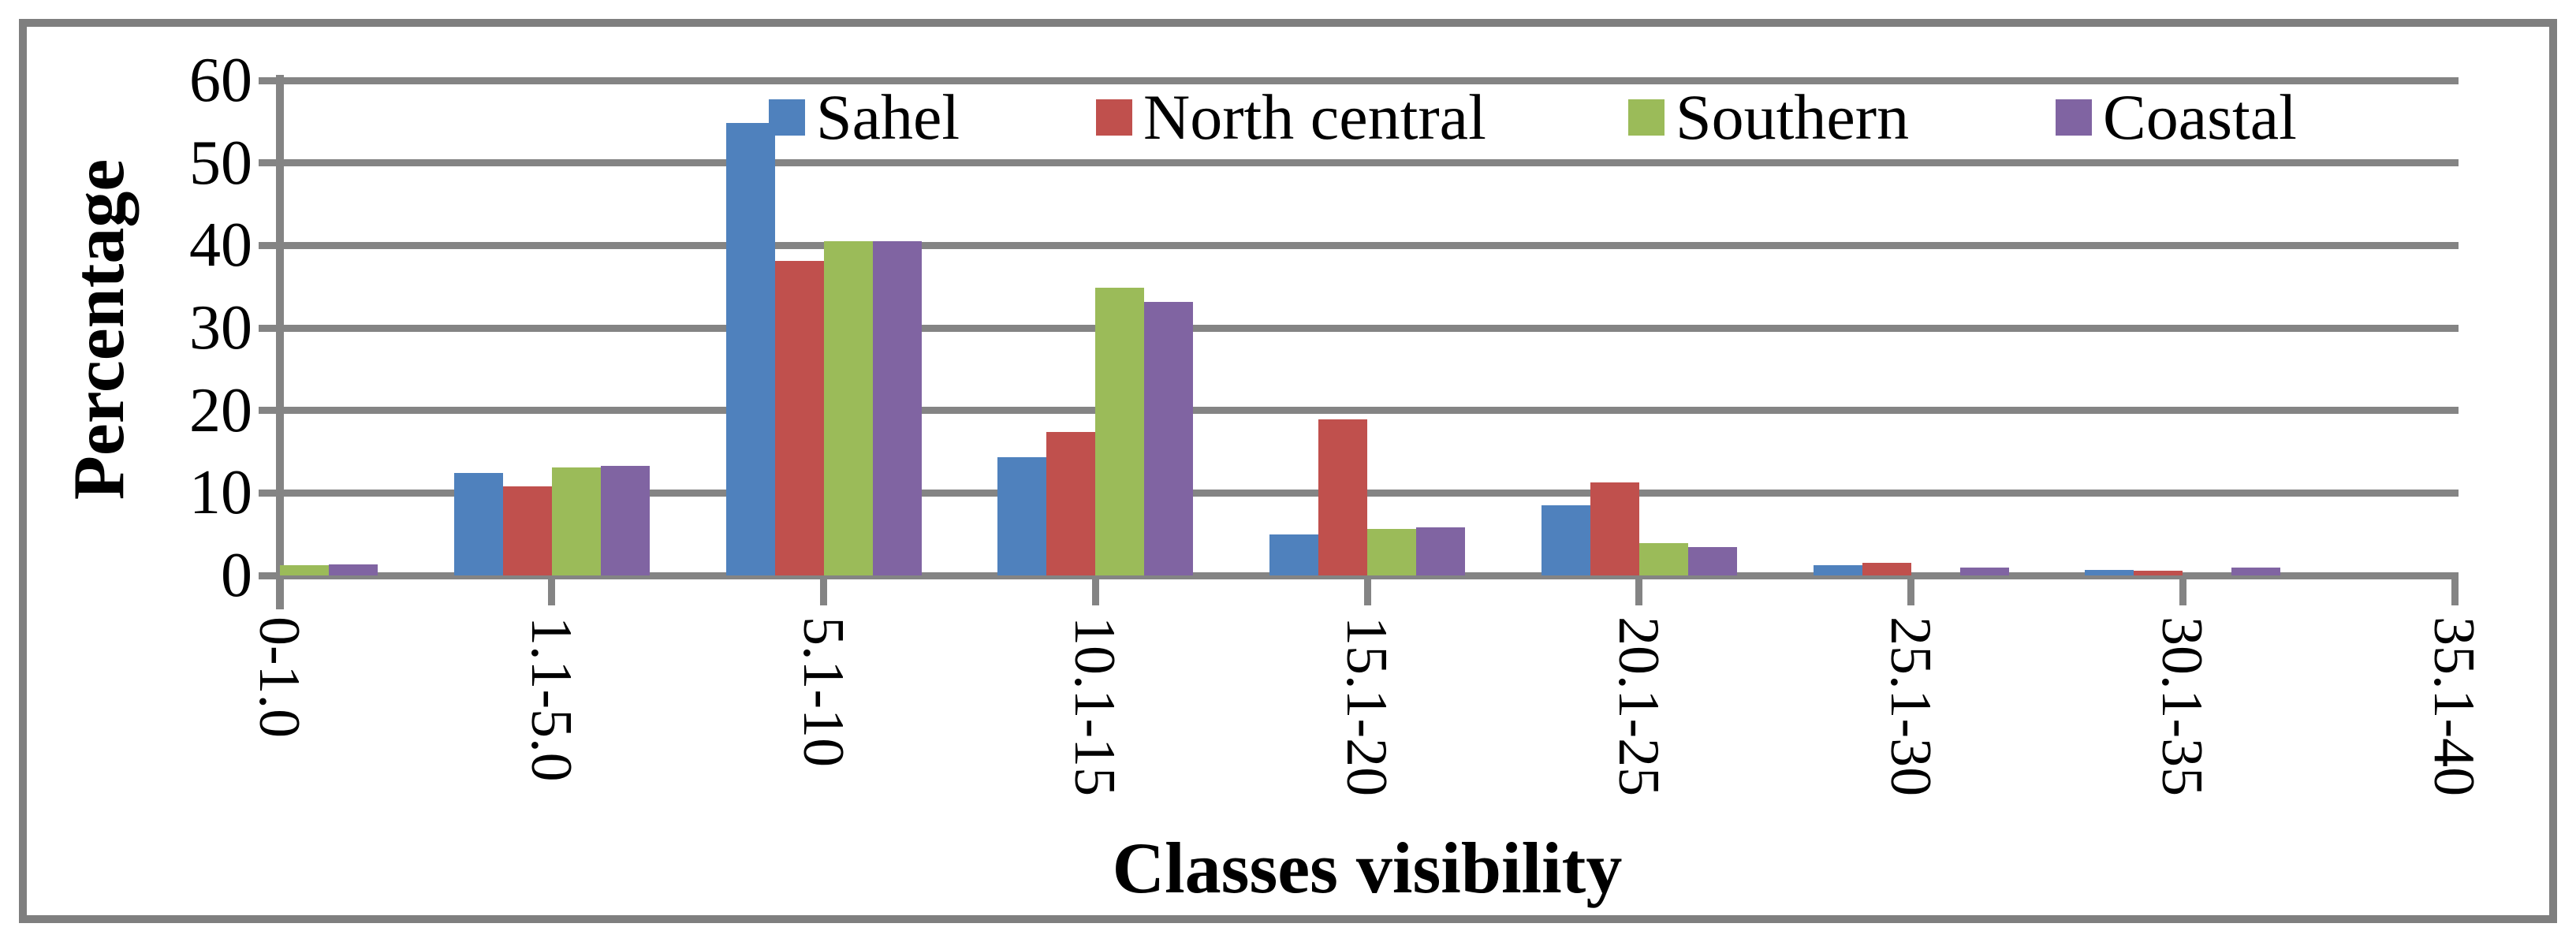 This screenshot has width=2576, height=942. Describe the element at coordinates (1910, 706) in the screenshot. I see `x-tick-label: 25.1-30` at that location.